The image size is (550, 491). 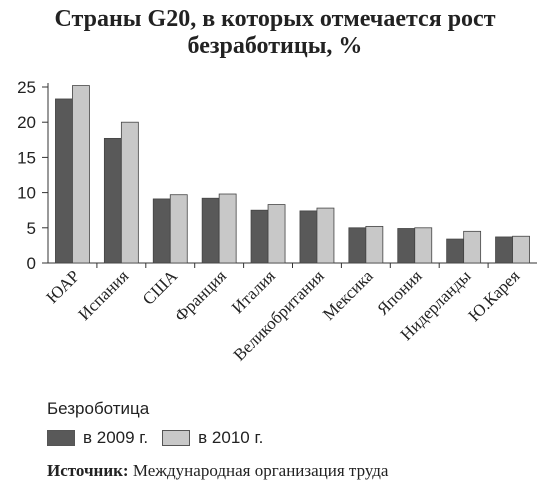 I want to click on legend-swatch-2010, so click(x=176, y=438).